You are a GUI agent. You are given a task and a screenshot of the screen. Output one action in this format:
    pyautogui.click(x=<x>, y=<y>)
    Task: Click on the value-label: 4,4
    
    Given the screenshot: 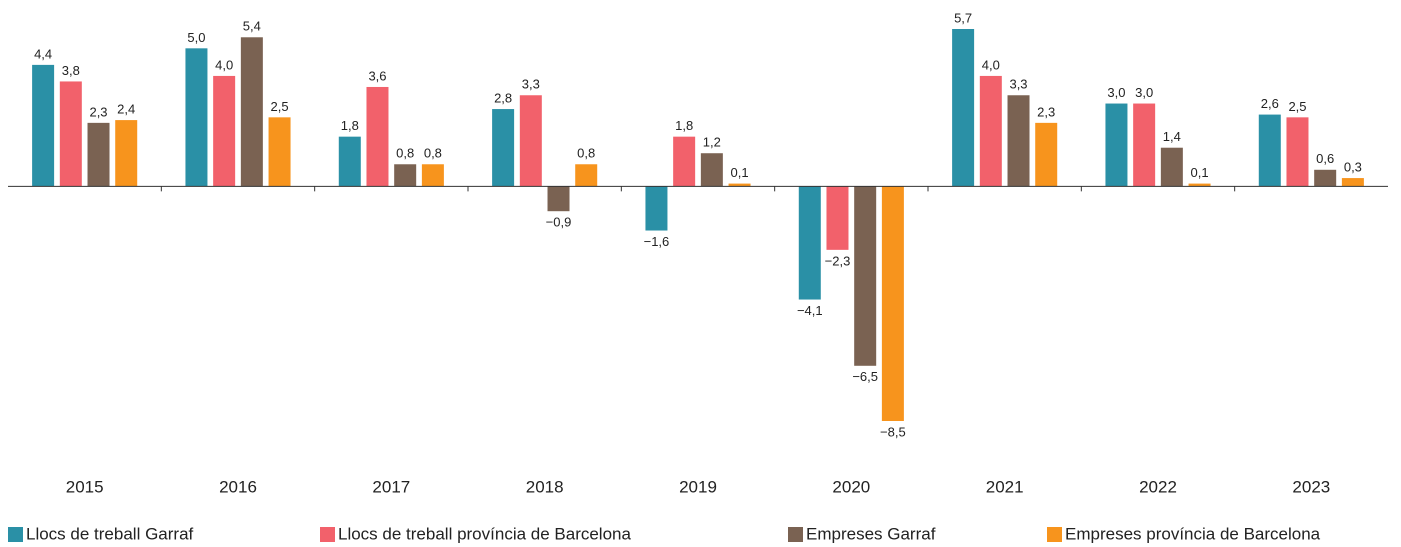 What is the action you would take?
    pyautogui.click(x=43, y=53)
    